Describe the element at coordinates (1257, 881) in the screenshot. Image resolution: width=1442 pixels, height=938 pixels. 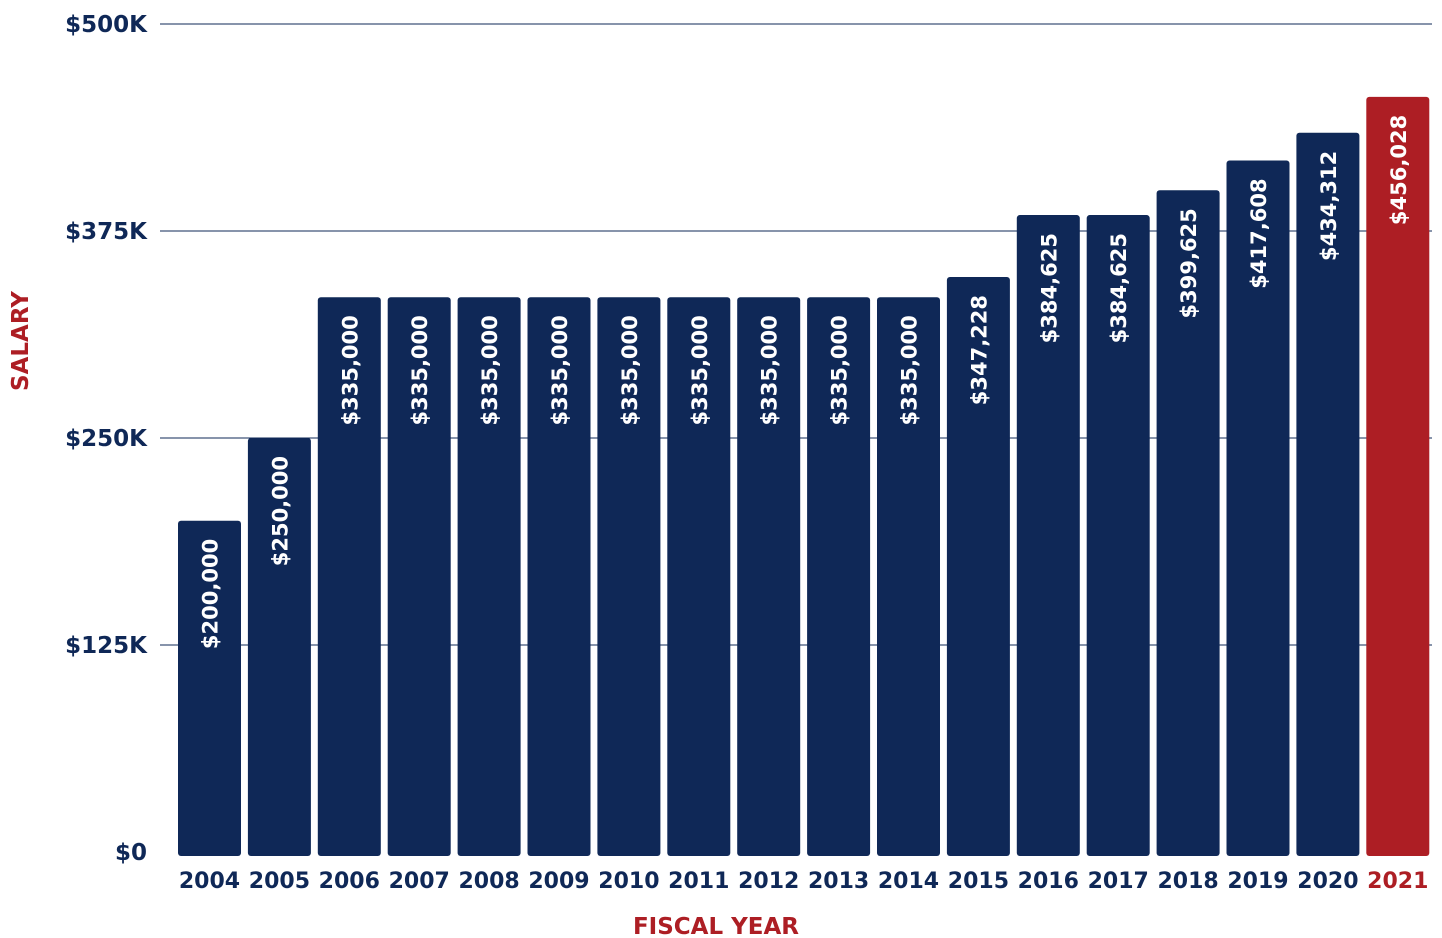
I see `x-tick-label-2019: 2019` at that location.